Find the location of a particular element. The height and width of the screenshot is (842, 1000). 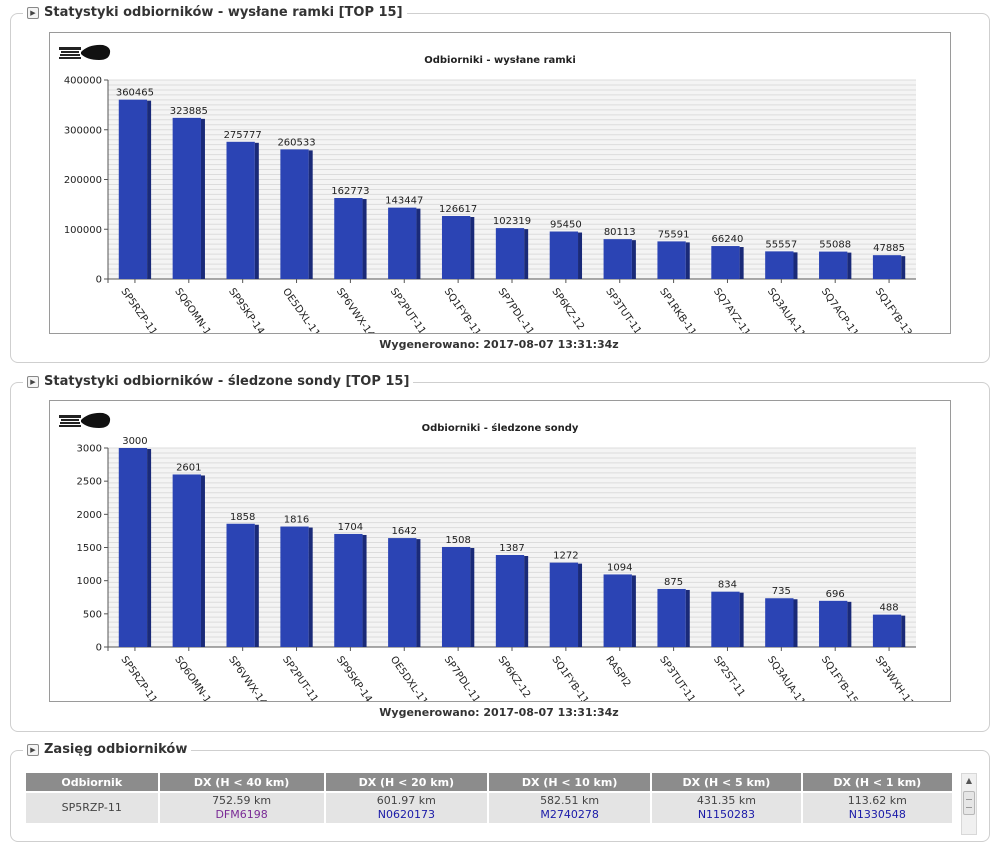

x-tick-label: SP6VWX-14 is located at coordinates (355, 309).